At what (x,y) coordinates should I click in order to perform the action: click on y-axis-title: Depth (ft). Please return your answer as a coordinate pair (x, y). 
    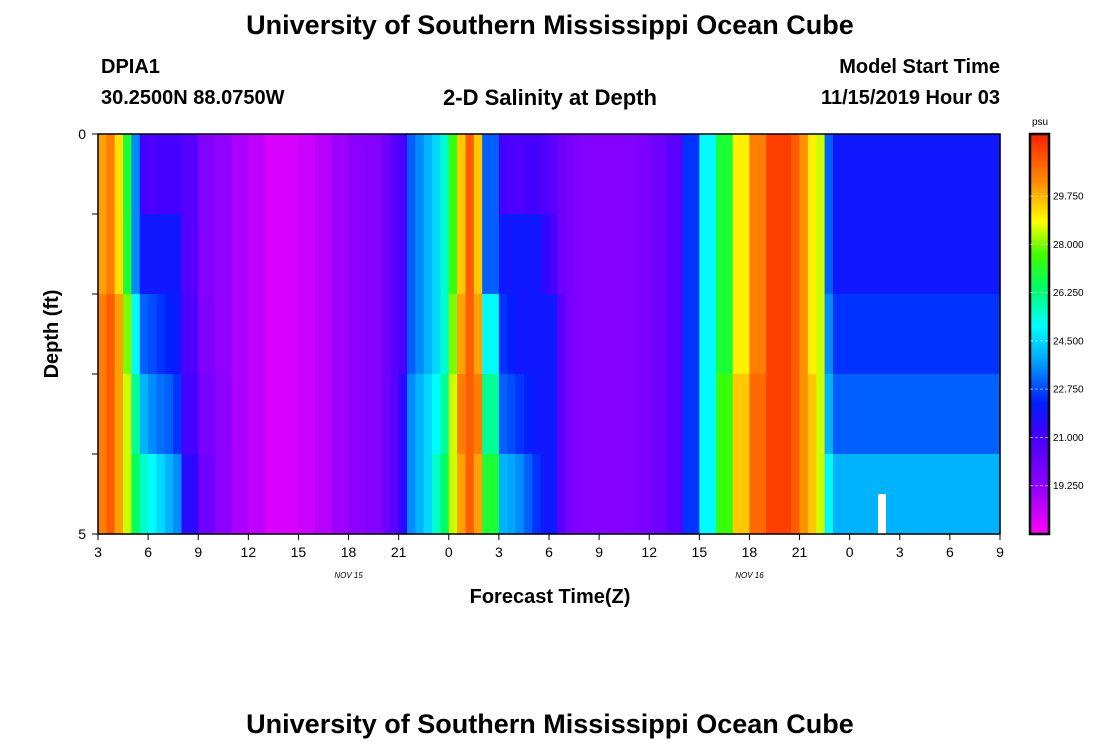
    Looking at the image, I should click on (52, 334).